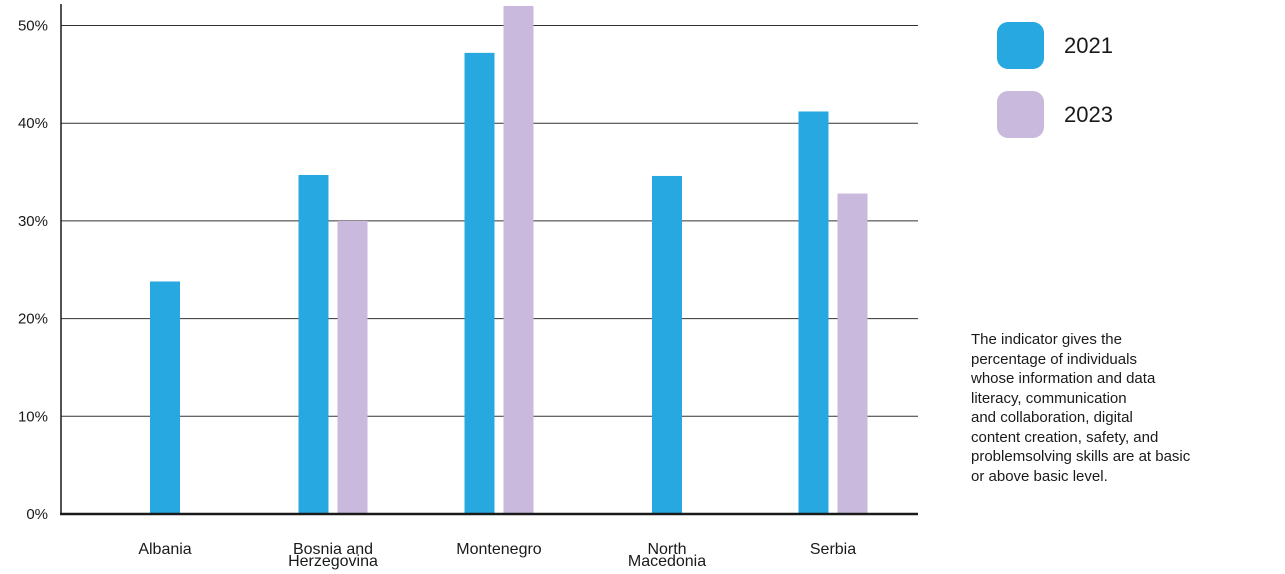  I want to click on legend: 2021 2023, so click(1127, 91).